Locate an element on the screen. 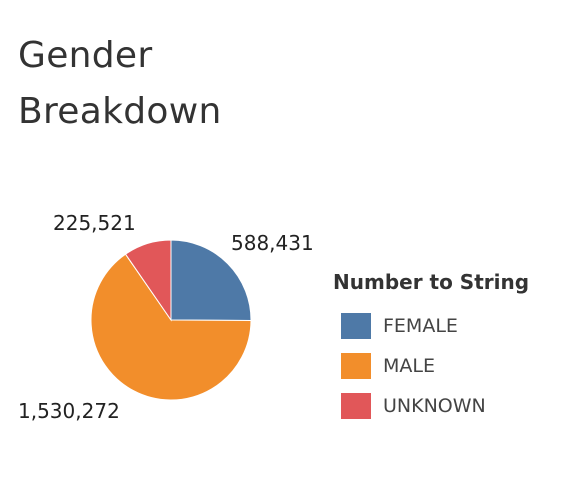 The height and width of the screenshot is (477, 572). legend-item-female: FEMALE is located at coordinates (431, 326).